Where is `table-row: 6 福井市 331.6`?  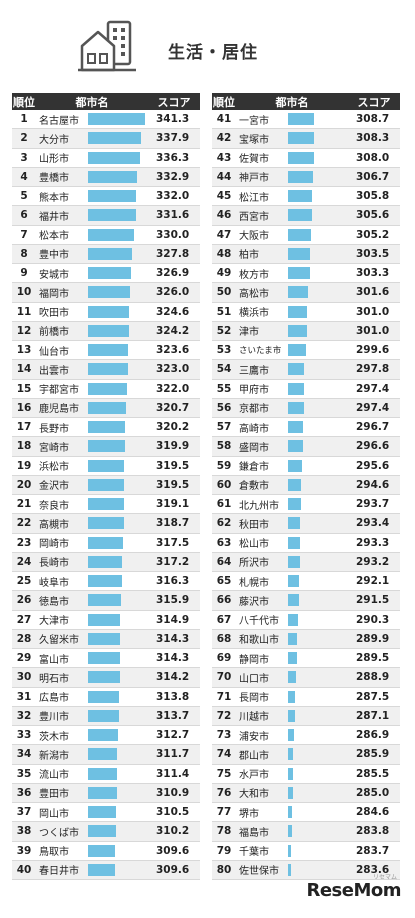
table-row: 6 福井市 331.6 is located at coordinates (106, 216).